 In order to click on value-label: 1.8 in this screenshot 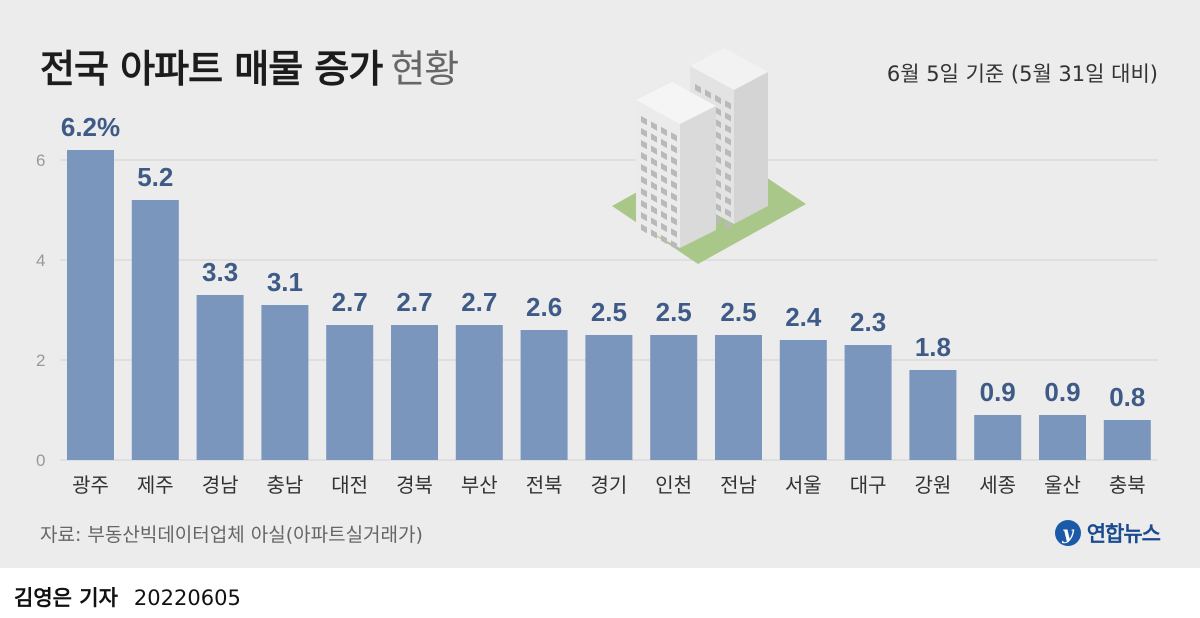, I will do `click(933, 347)`.